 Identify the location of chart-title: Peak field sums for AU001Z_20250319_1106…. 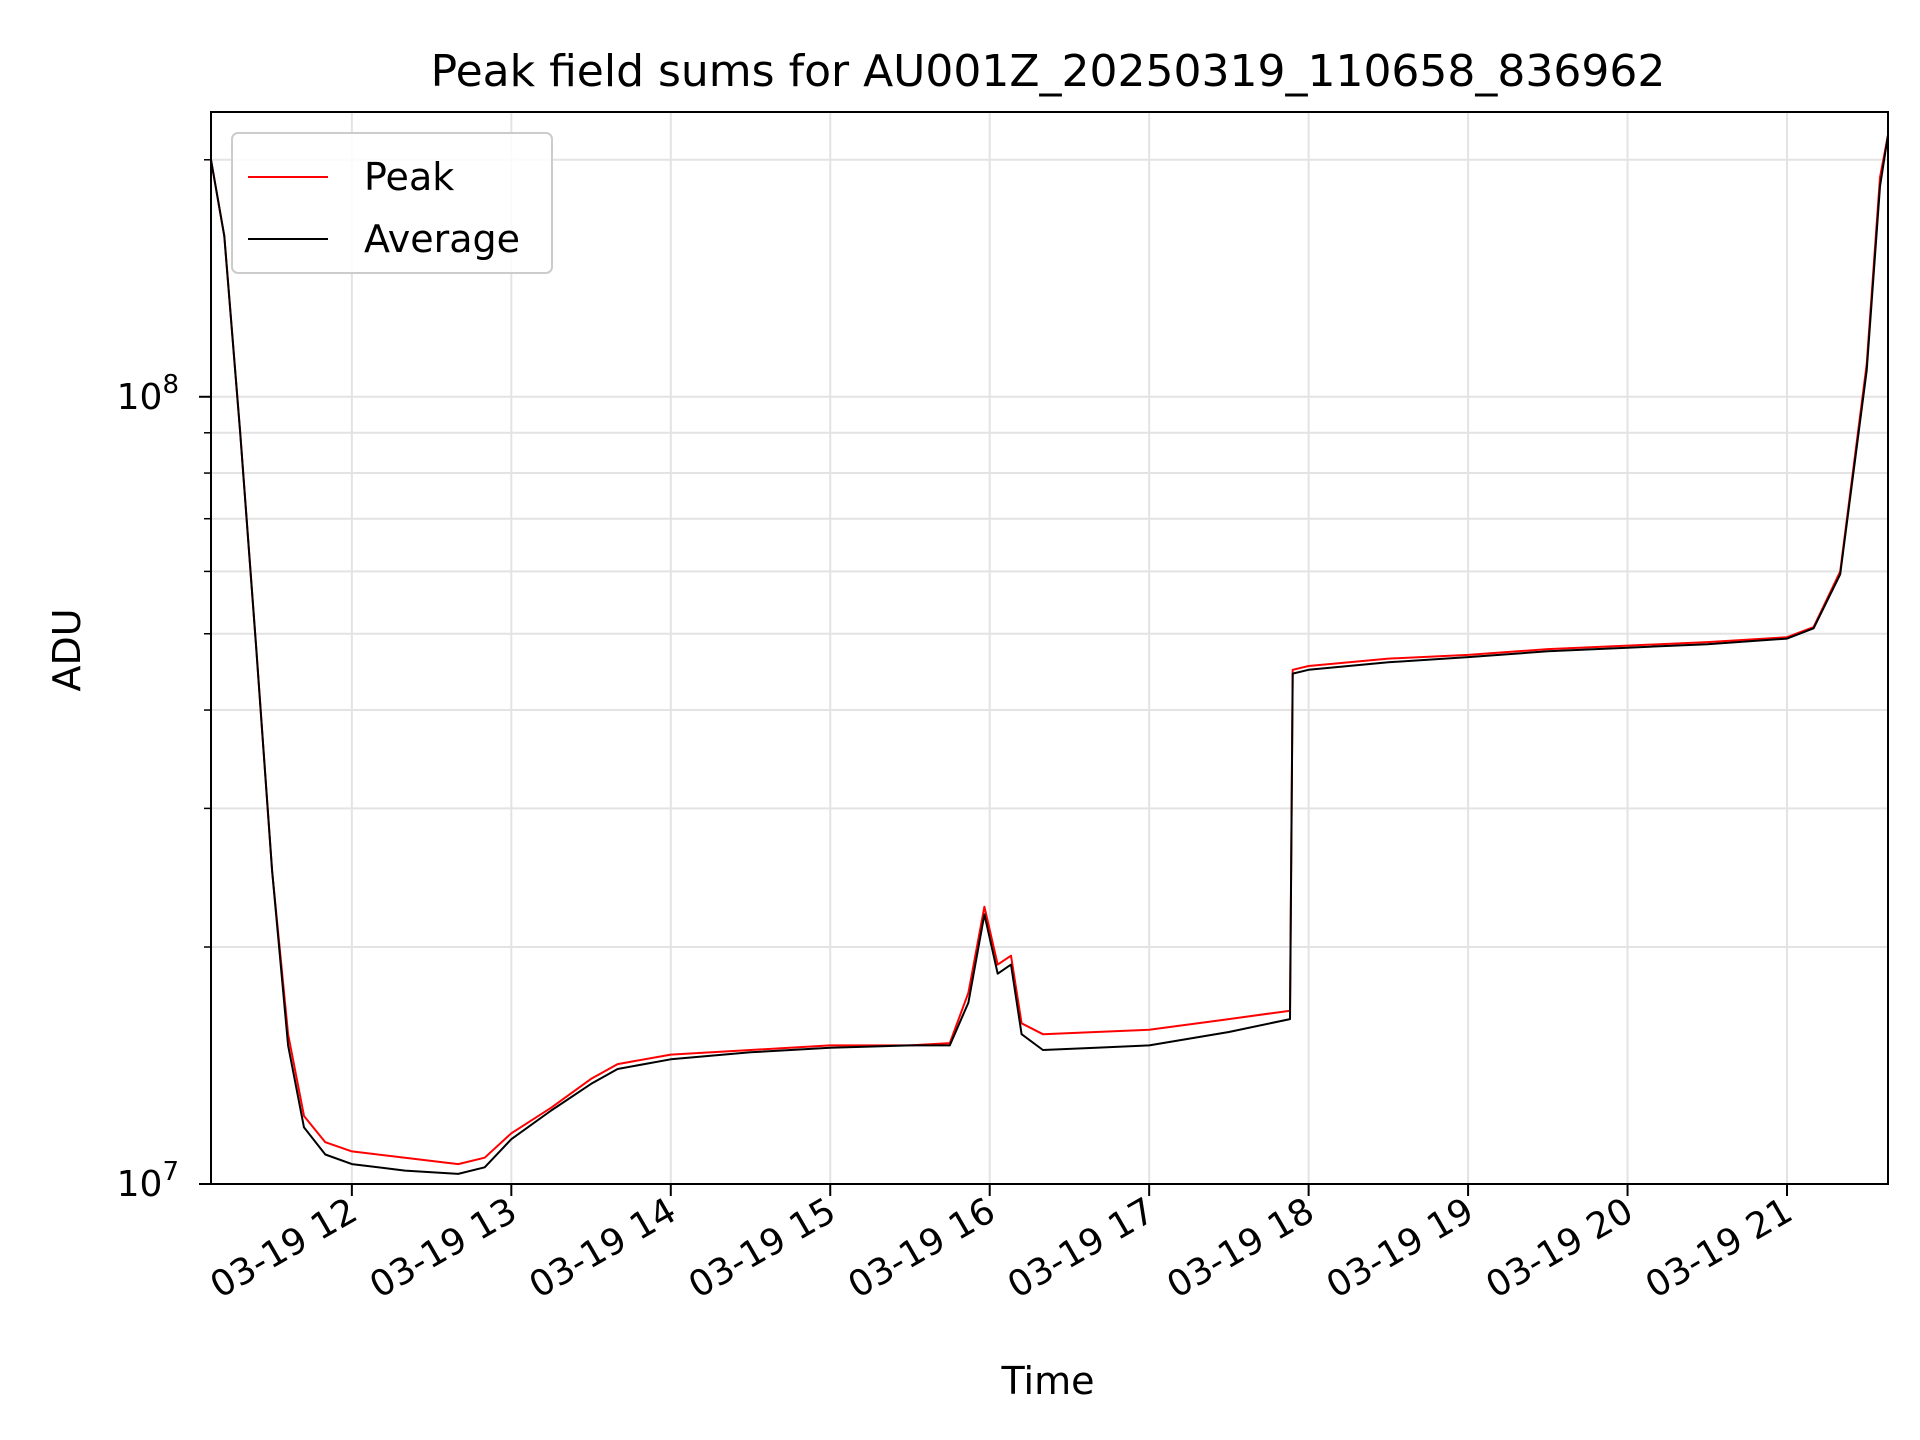
(1048, 71).